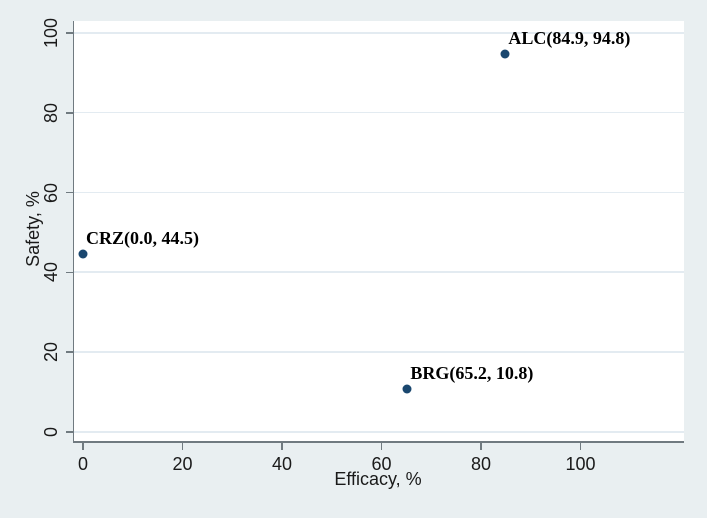 The height and width of the screenshot is (518, 707). Describe the element at coordinates (51, 432) in the screenshot. I see `y-tick-label-0: 0` at that location.